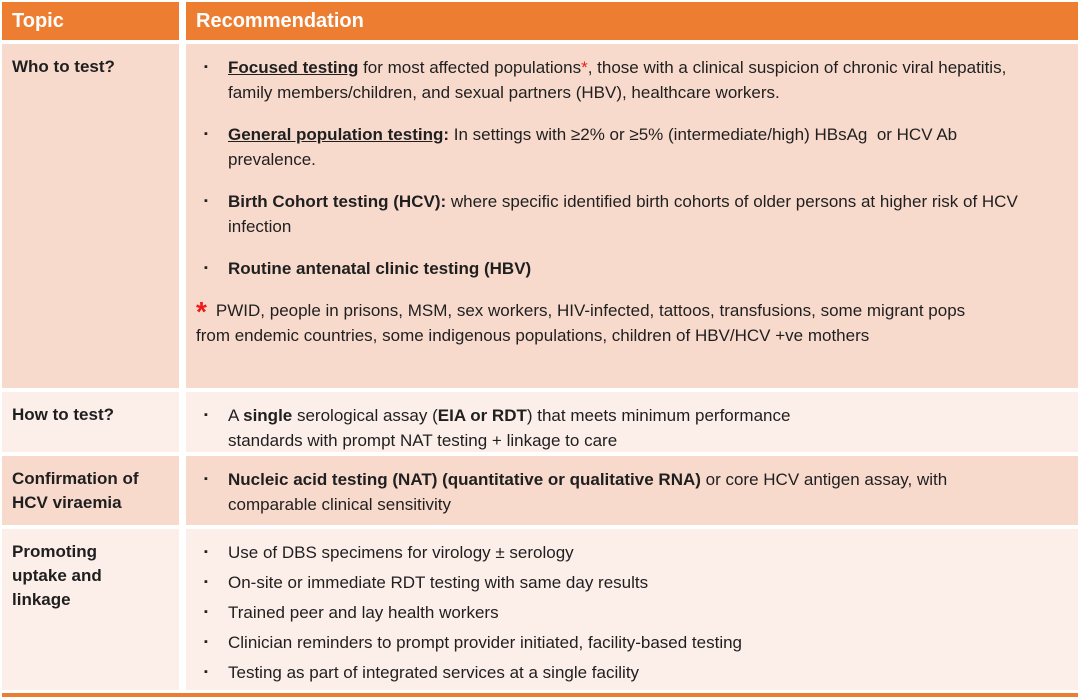 The image size is (1080, 697). I want to click on bullet-item: ▪ Trained peer and lay health workers, so click(626, 612).